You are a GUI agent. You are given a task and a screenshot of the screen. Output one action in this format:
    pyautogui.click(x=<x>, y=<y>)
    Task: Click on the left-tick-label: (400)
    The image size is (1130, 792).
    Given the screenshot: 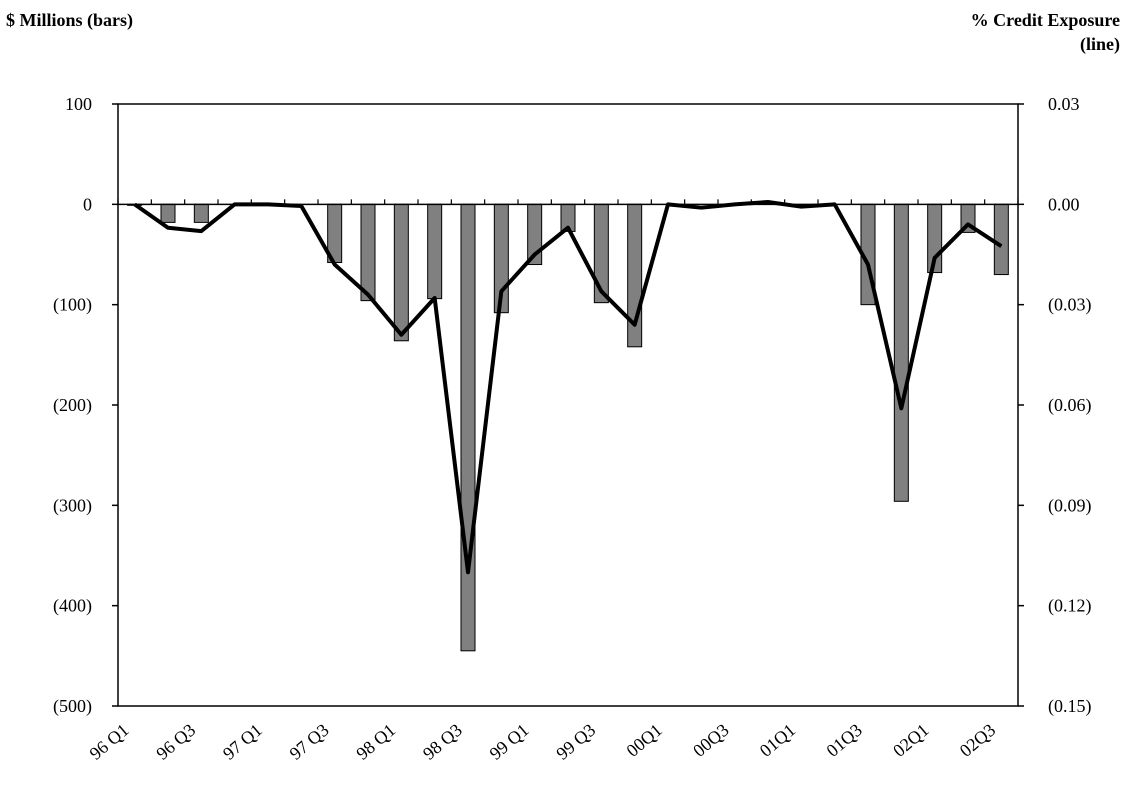 What is the action you would take?
    pyautogui.click(x=72, y=606)
    